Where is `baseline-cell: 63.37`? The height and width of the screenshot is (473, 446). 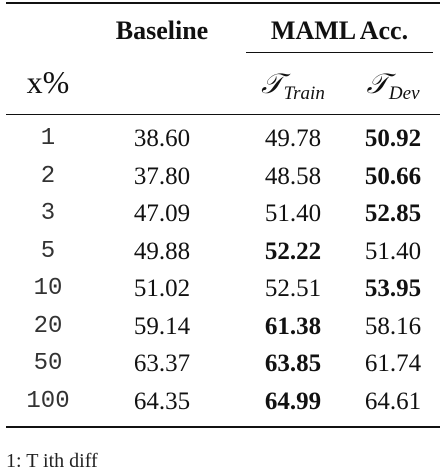
baseline-cell: 63.37 is located at coordinates (162, 363).